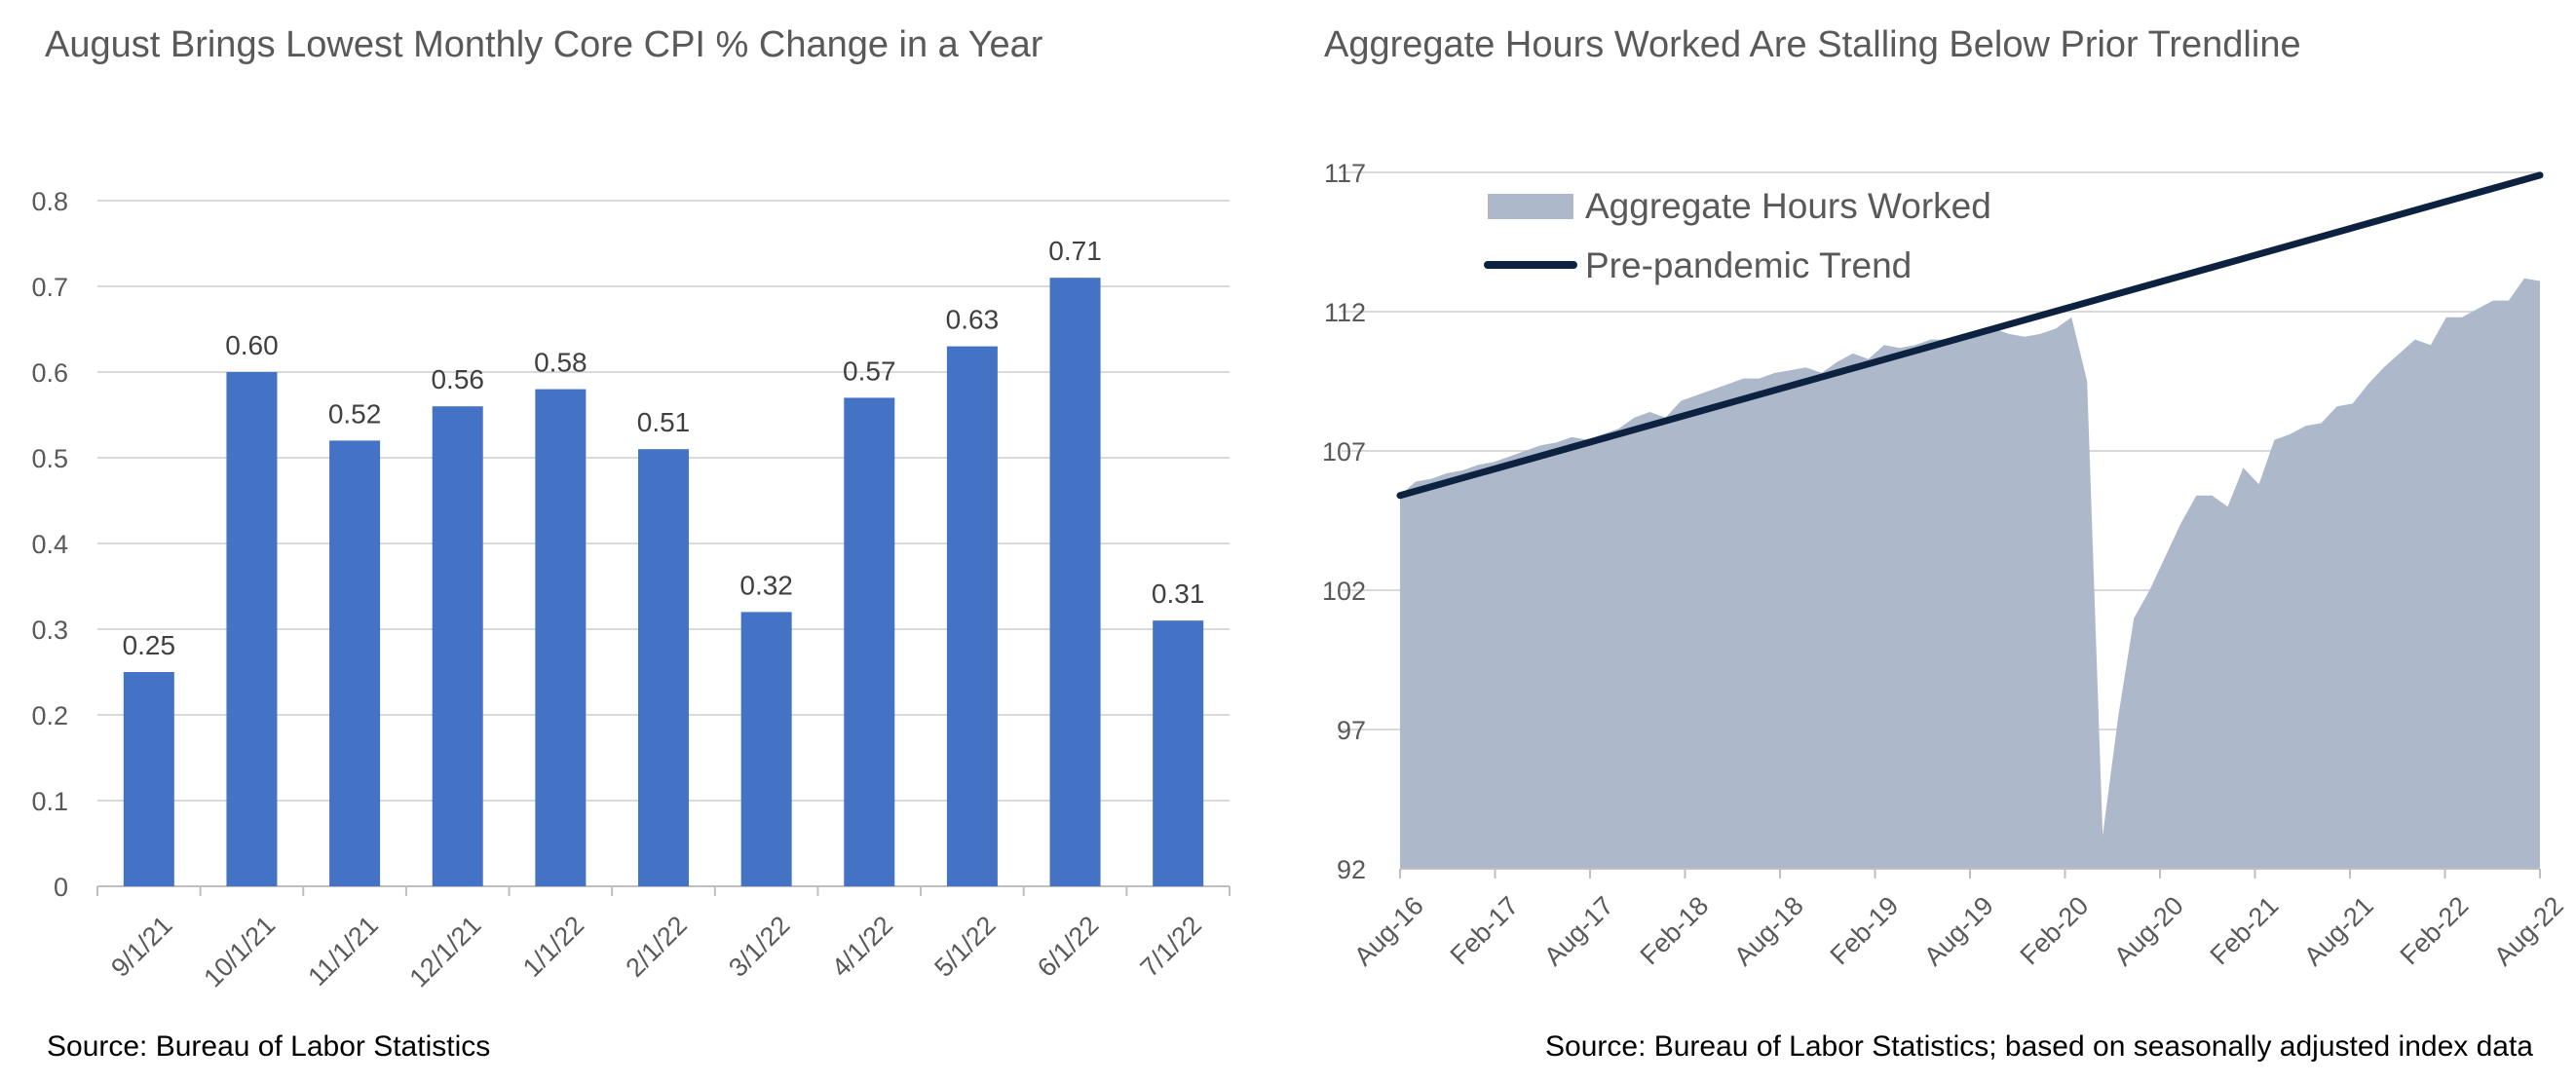 This screenshot has height=1084, width=2576. Describe the element at coordinates (445, 952) in the screenshot. I see `x-tick-label: 12/1/21` at that location.